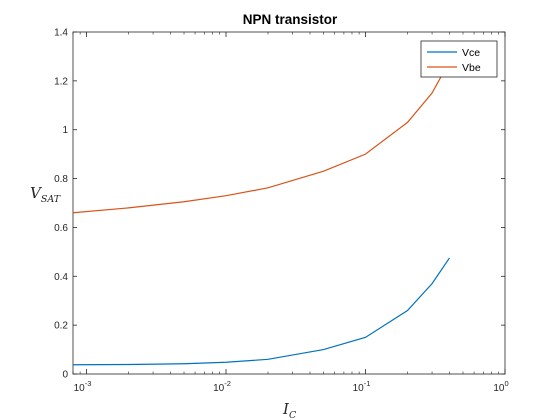 The width and height of the screenshot is (560, 420). Describe the element at coordinates (61, 81) in the screenshot. I see `y-tick-label: 1.2` at that location.